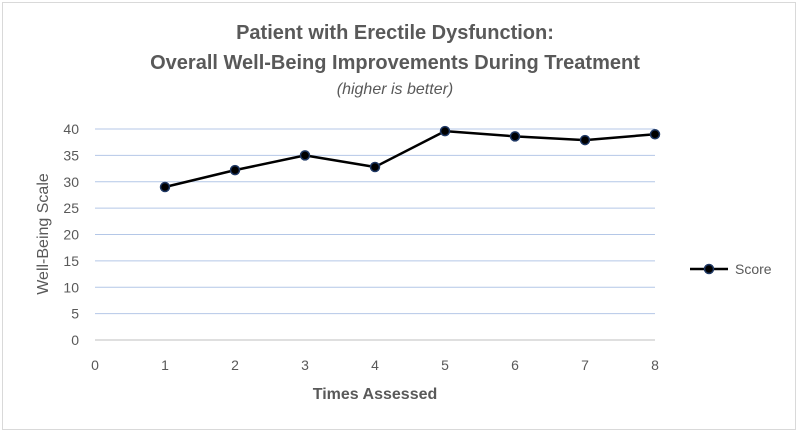  I want to click on series-line-score, so click(410, 159).